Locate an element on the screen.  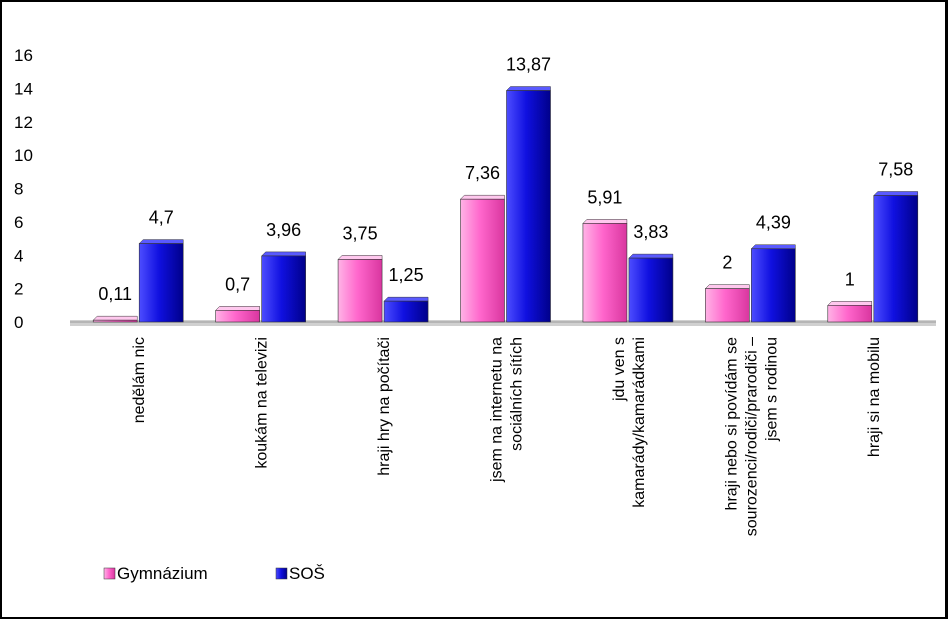
category-label: jdu ven s kamarády/kamarádkami is located at coordinates (629, 422).